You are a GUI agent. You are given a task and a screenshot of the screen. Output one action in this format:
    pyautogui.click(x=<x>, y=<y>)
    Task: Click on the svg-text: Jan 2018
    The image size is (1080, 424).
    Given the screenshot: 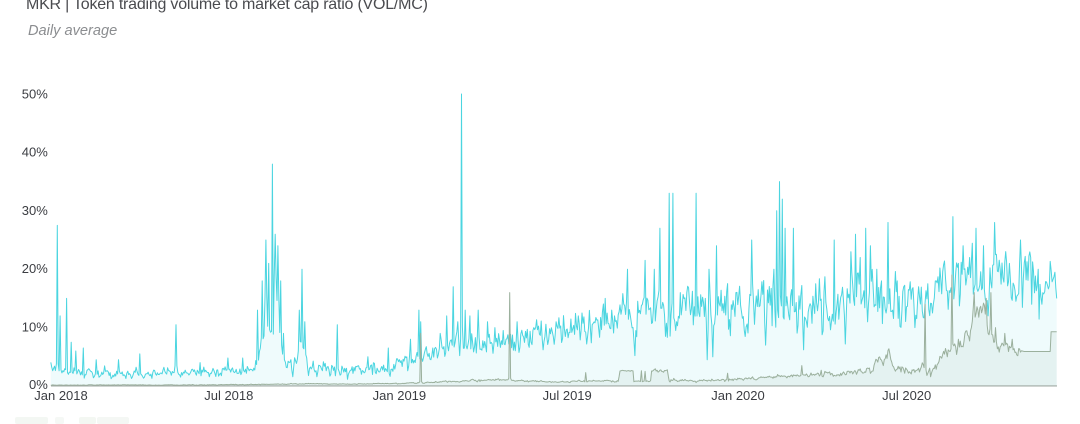 What is the action you would take?
    pyautogui.click(x=61, y=395)
    